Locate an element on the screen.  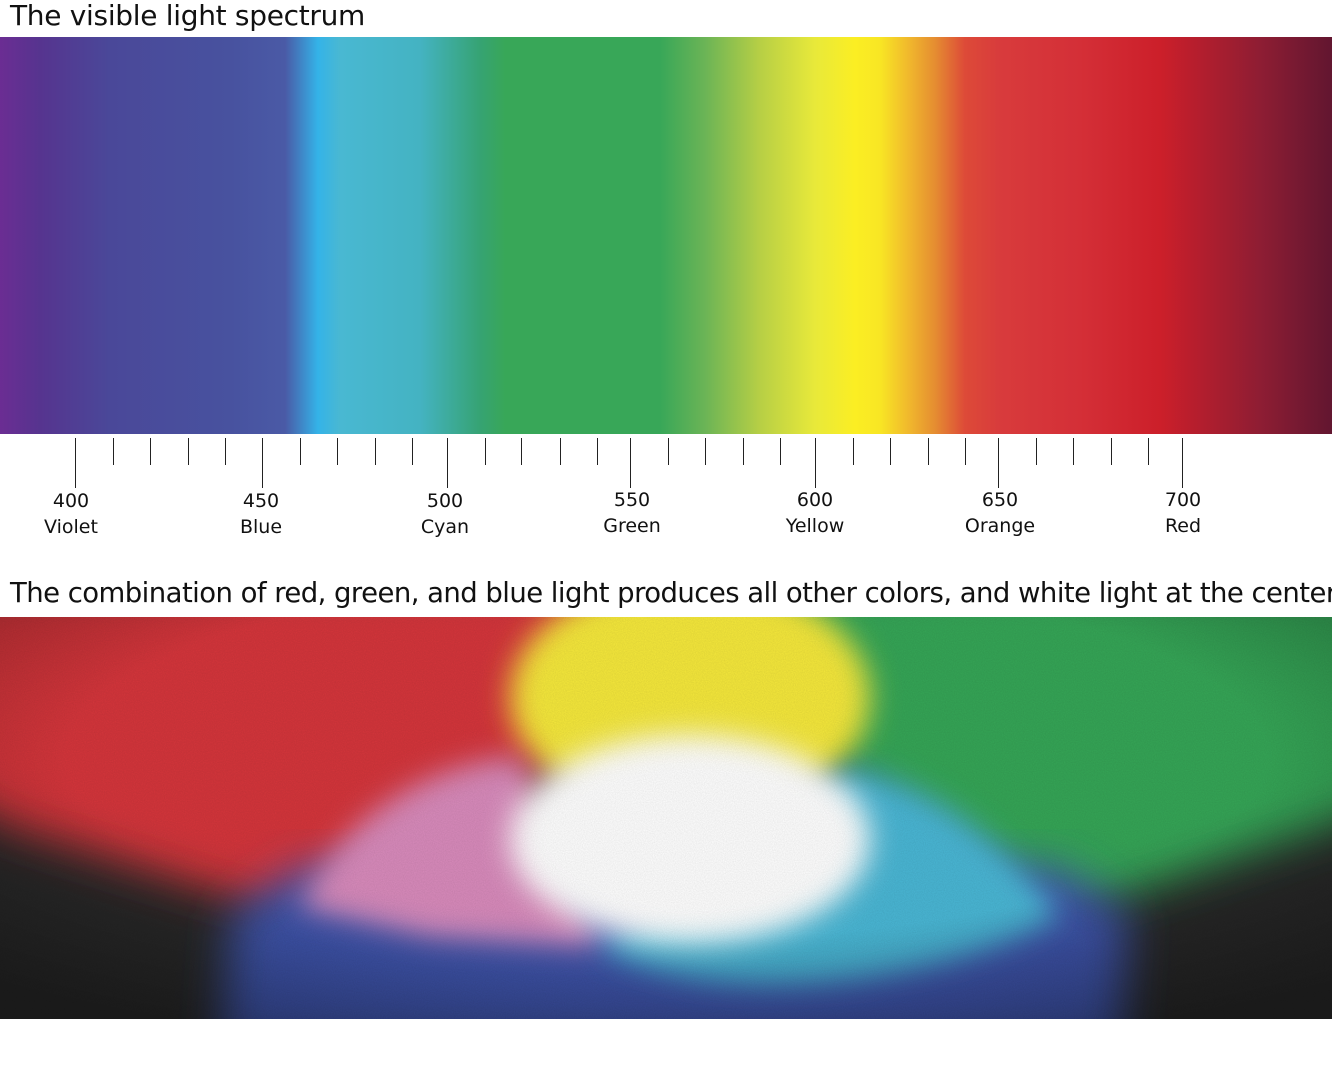
wavelength-value: 700 is located at coordinates (1183, 500).